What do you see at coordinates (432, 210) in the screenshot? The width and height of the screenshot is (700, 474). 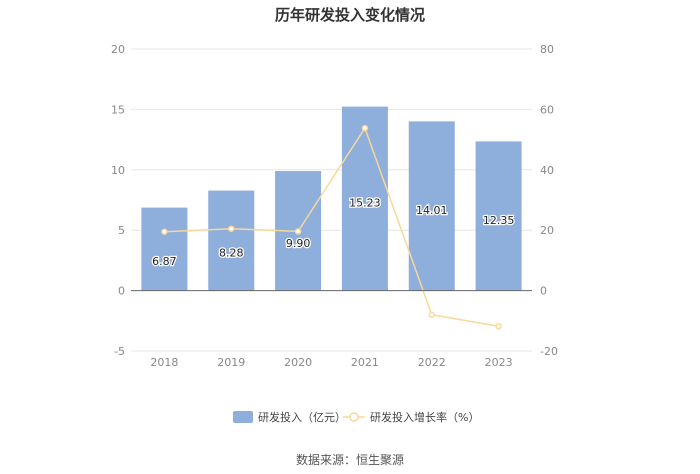 I see `bar-value-label: 14.01` at bounding box center [432, 210].